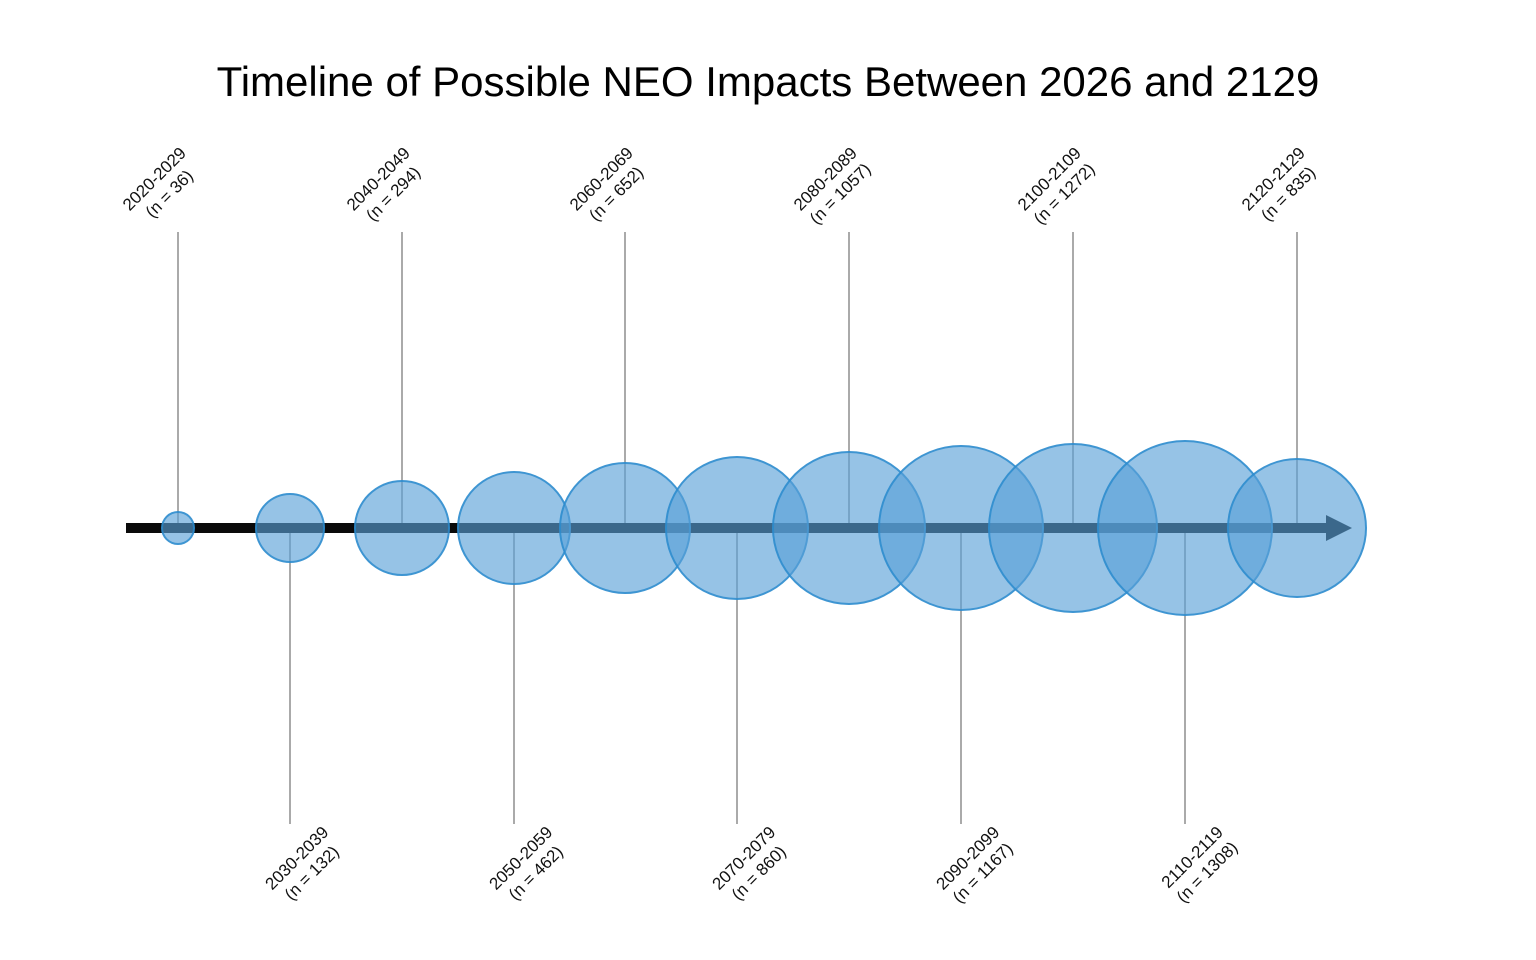 Image resolution: width=1536 pixels, height=960 pixels. What do you see at coordinates (528, 865) in the screenshot?
I see `decade-label: 2050-2059 (n = 462)` at bounding box center [528, 865].